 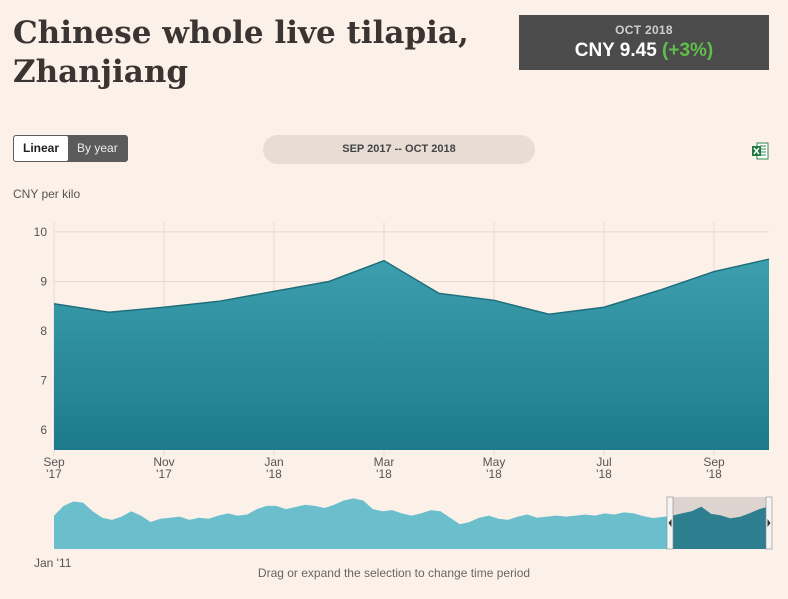 I want to click on chevron-right-icon, so click(x=769, y=523).